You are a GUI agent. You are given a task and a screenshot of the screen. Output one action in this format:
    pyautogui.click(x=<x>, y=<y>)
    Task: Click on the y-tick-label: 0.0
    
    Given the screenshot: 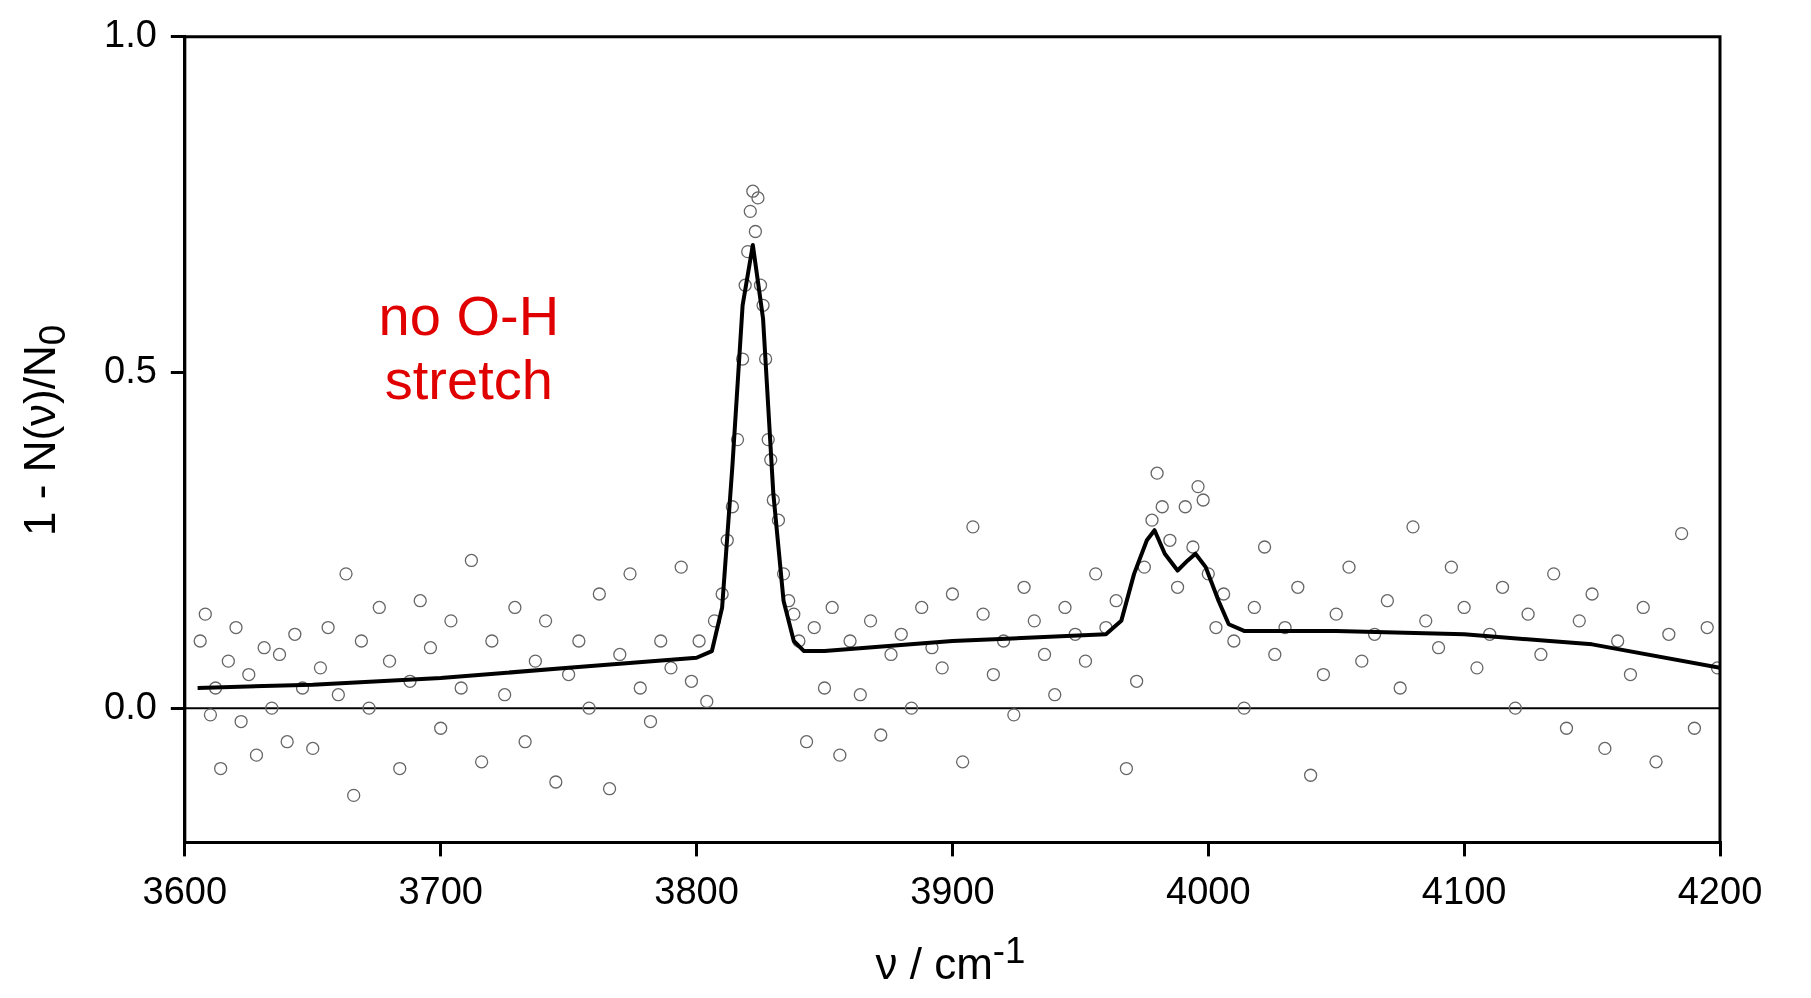 What is the action you would take?
    pyautogui.click(x=130, y=705)
    